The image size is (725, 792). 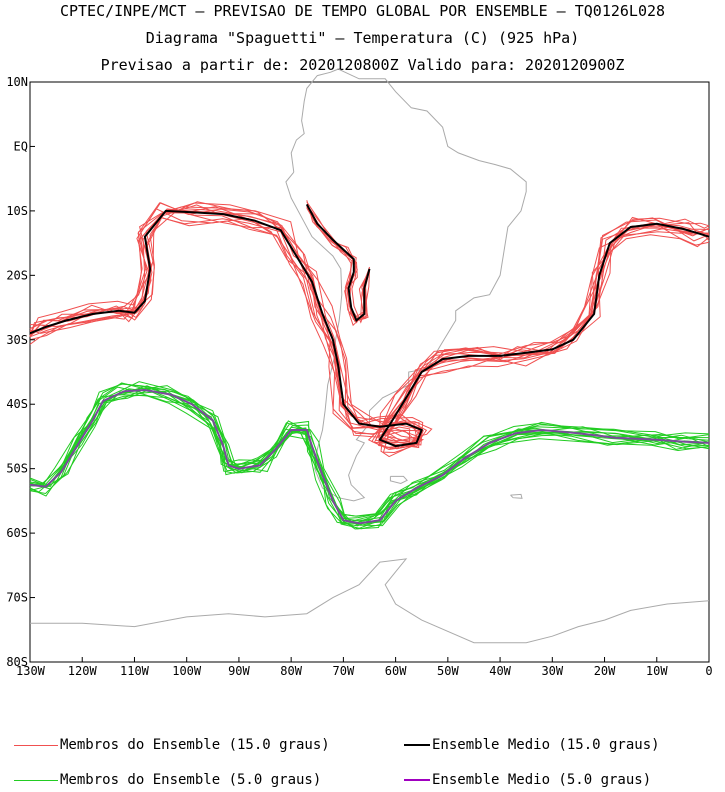 I want to click on lon-label: 0, so click(x=708, y=671).